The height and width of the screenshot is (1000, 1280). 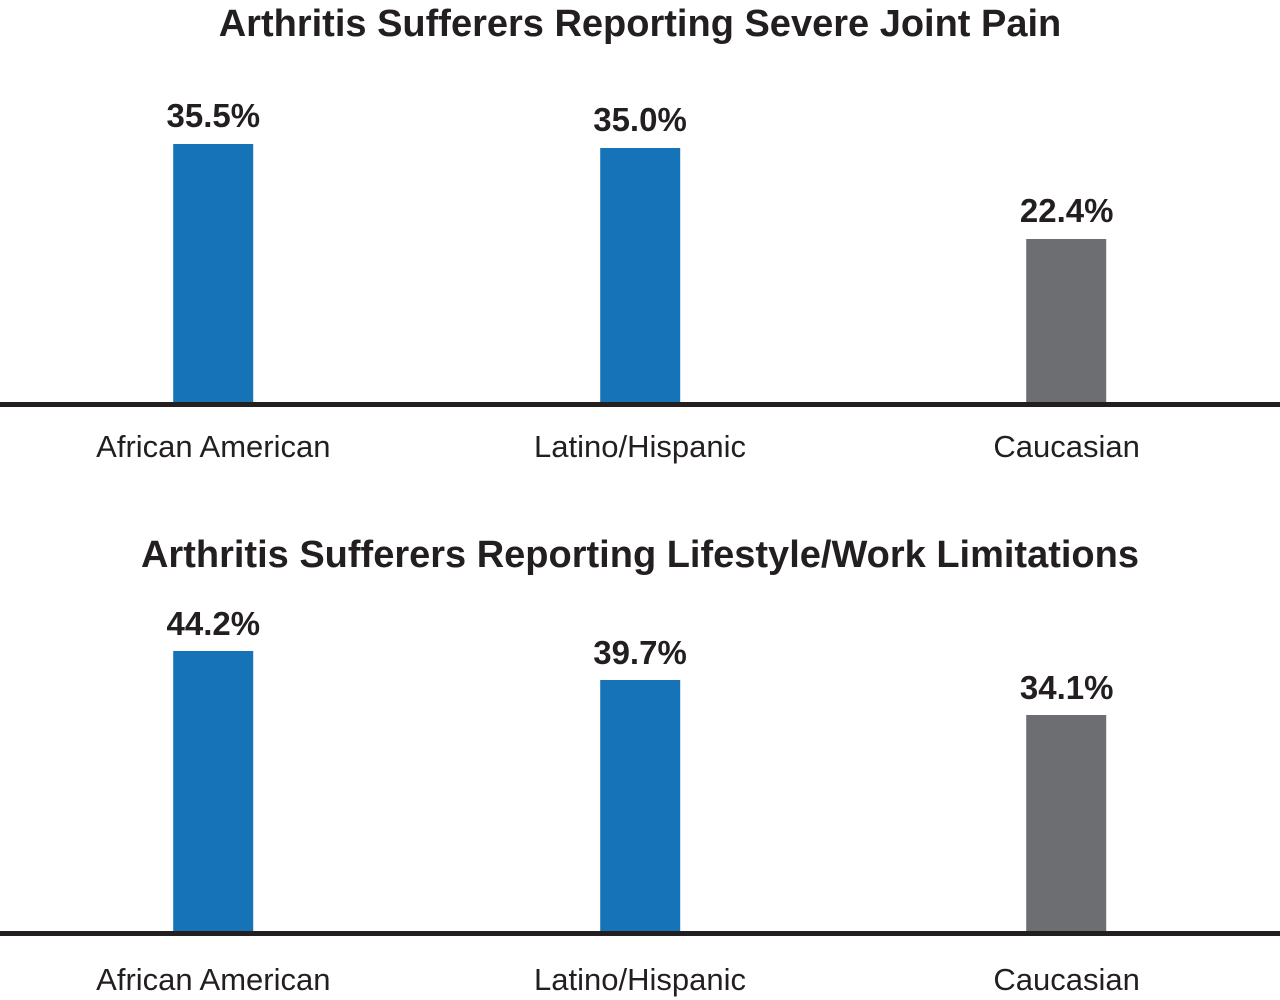 I want to click on value-label-caucasian: 34.1%, so click(x=1066, y=687).